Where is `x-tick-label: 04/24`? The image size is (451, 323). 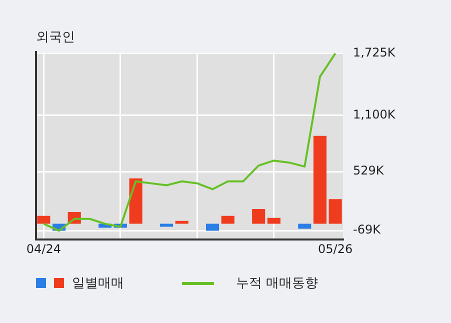
x-tick-label: 04/24 is located at coordinates (43, 249).